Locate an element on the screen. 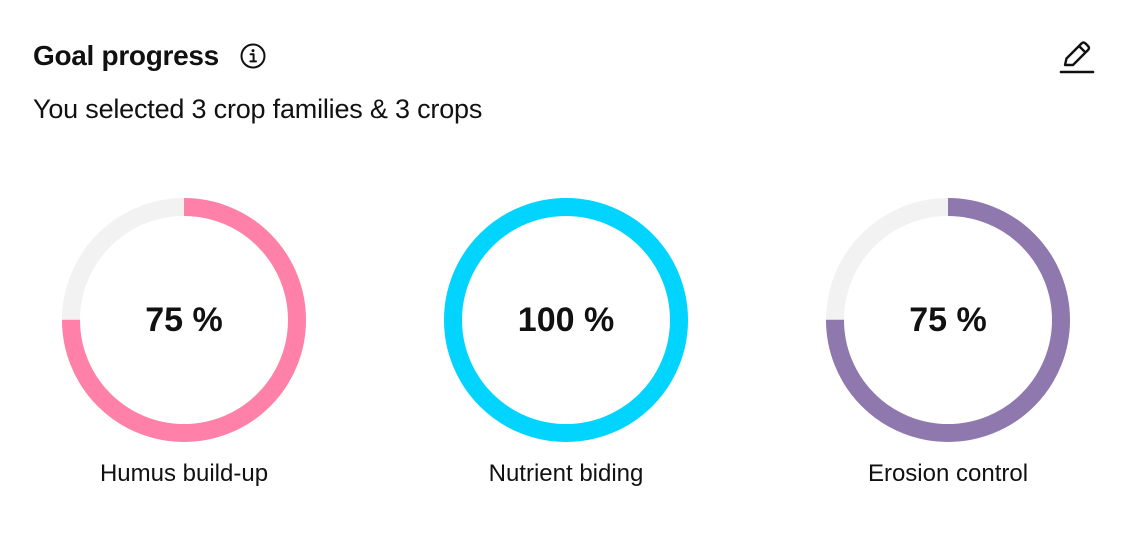 The height and width of the screenshot is (556, 1132). gauge-label: Erosion control is located at coordinates (948, 473).